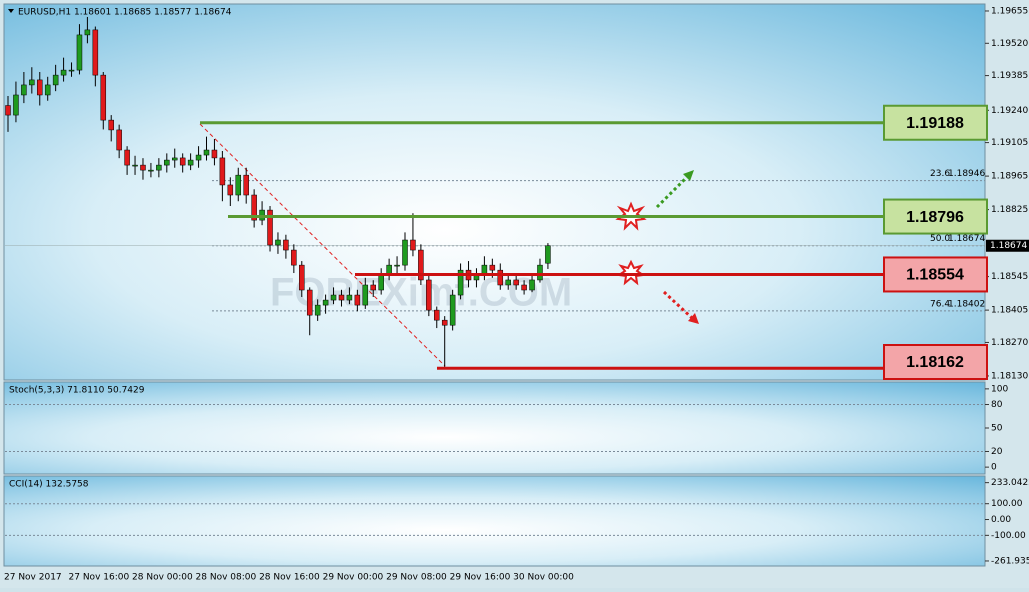 The height and width of the screenshot is (592, 1029). I want to click on x-tick-label: 28 Nov 00:00, so click(162, 578).